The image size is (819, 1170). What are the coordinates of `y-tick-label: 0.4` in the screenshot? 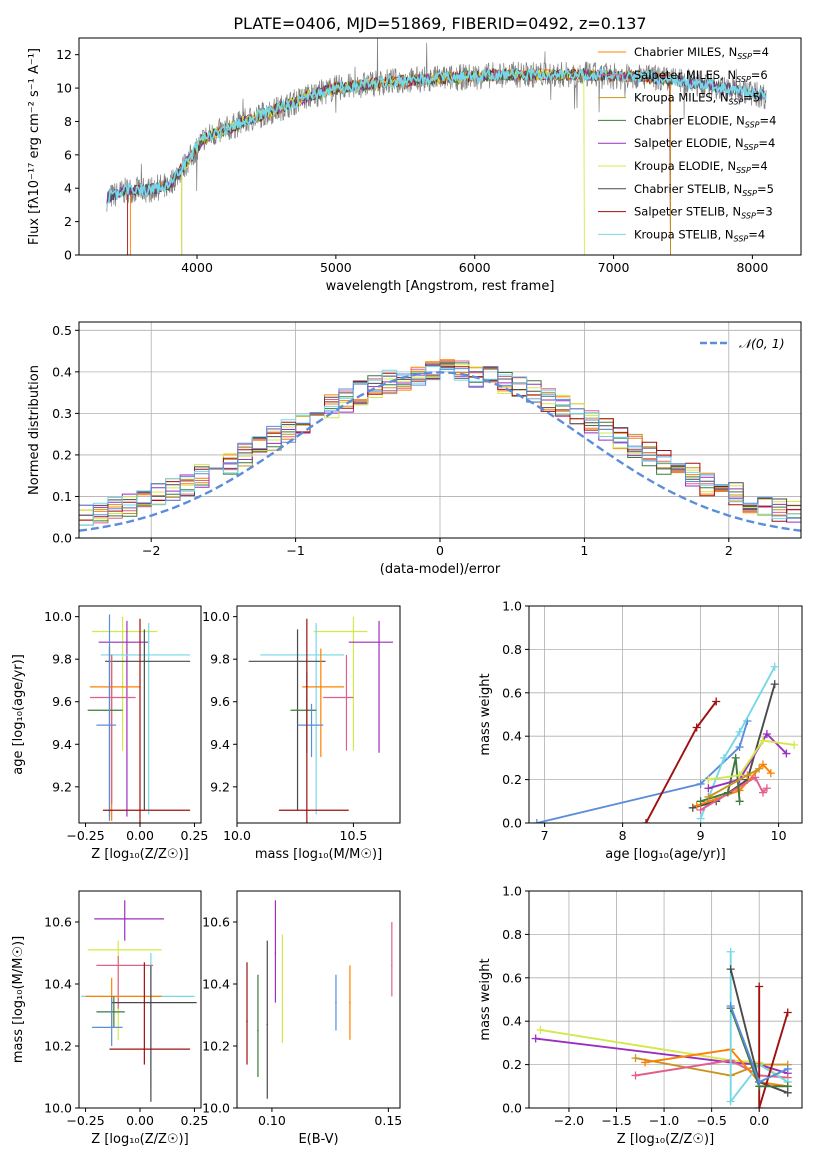 It's located at (512, 1021).